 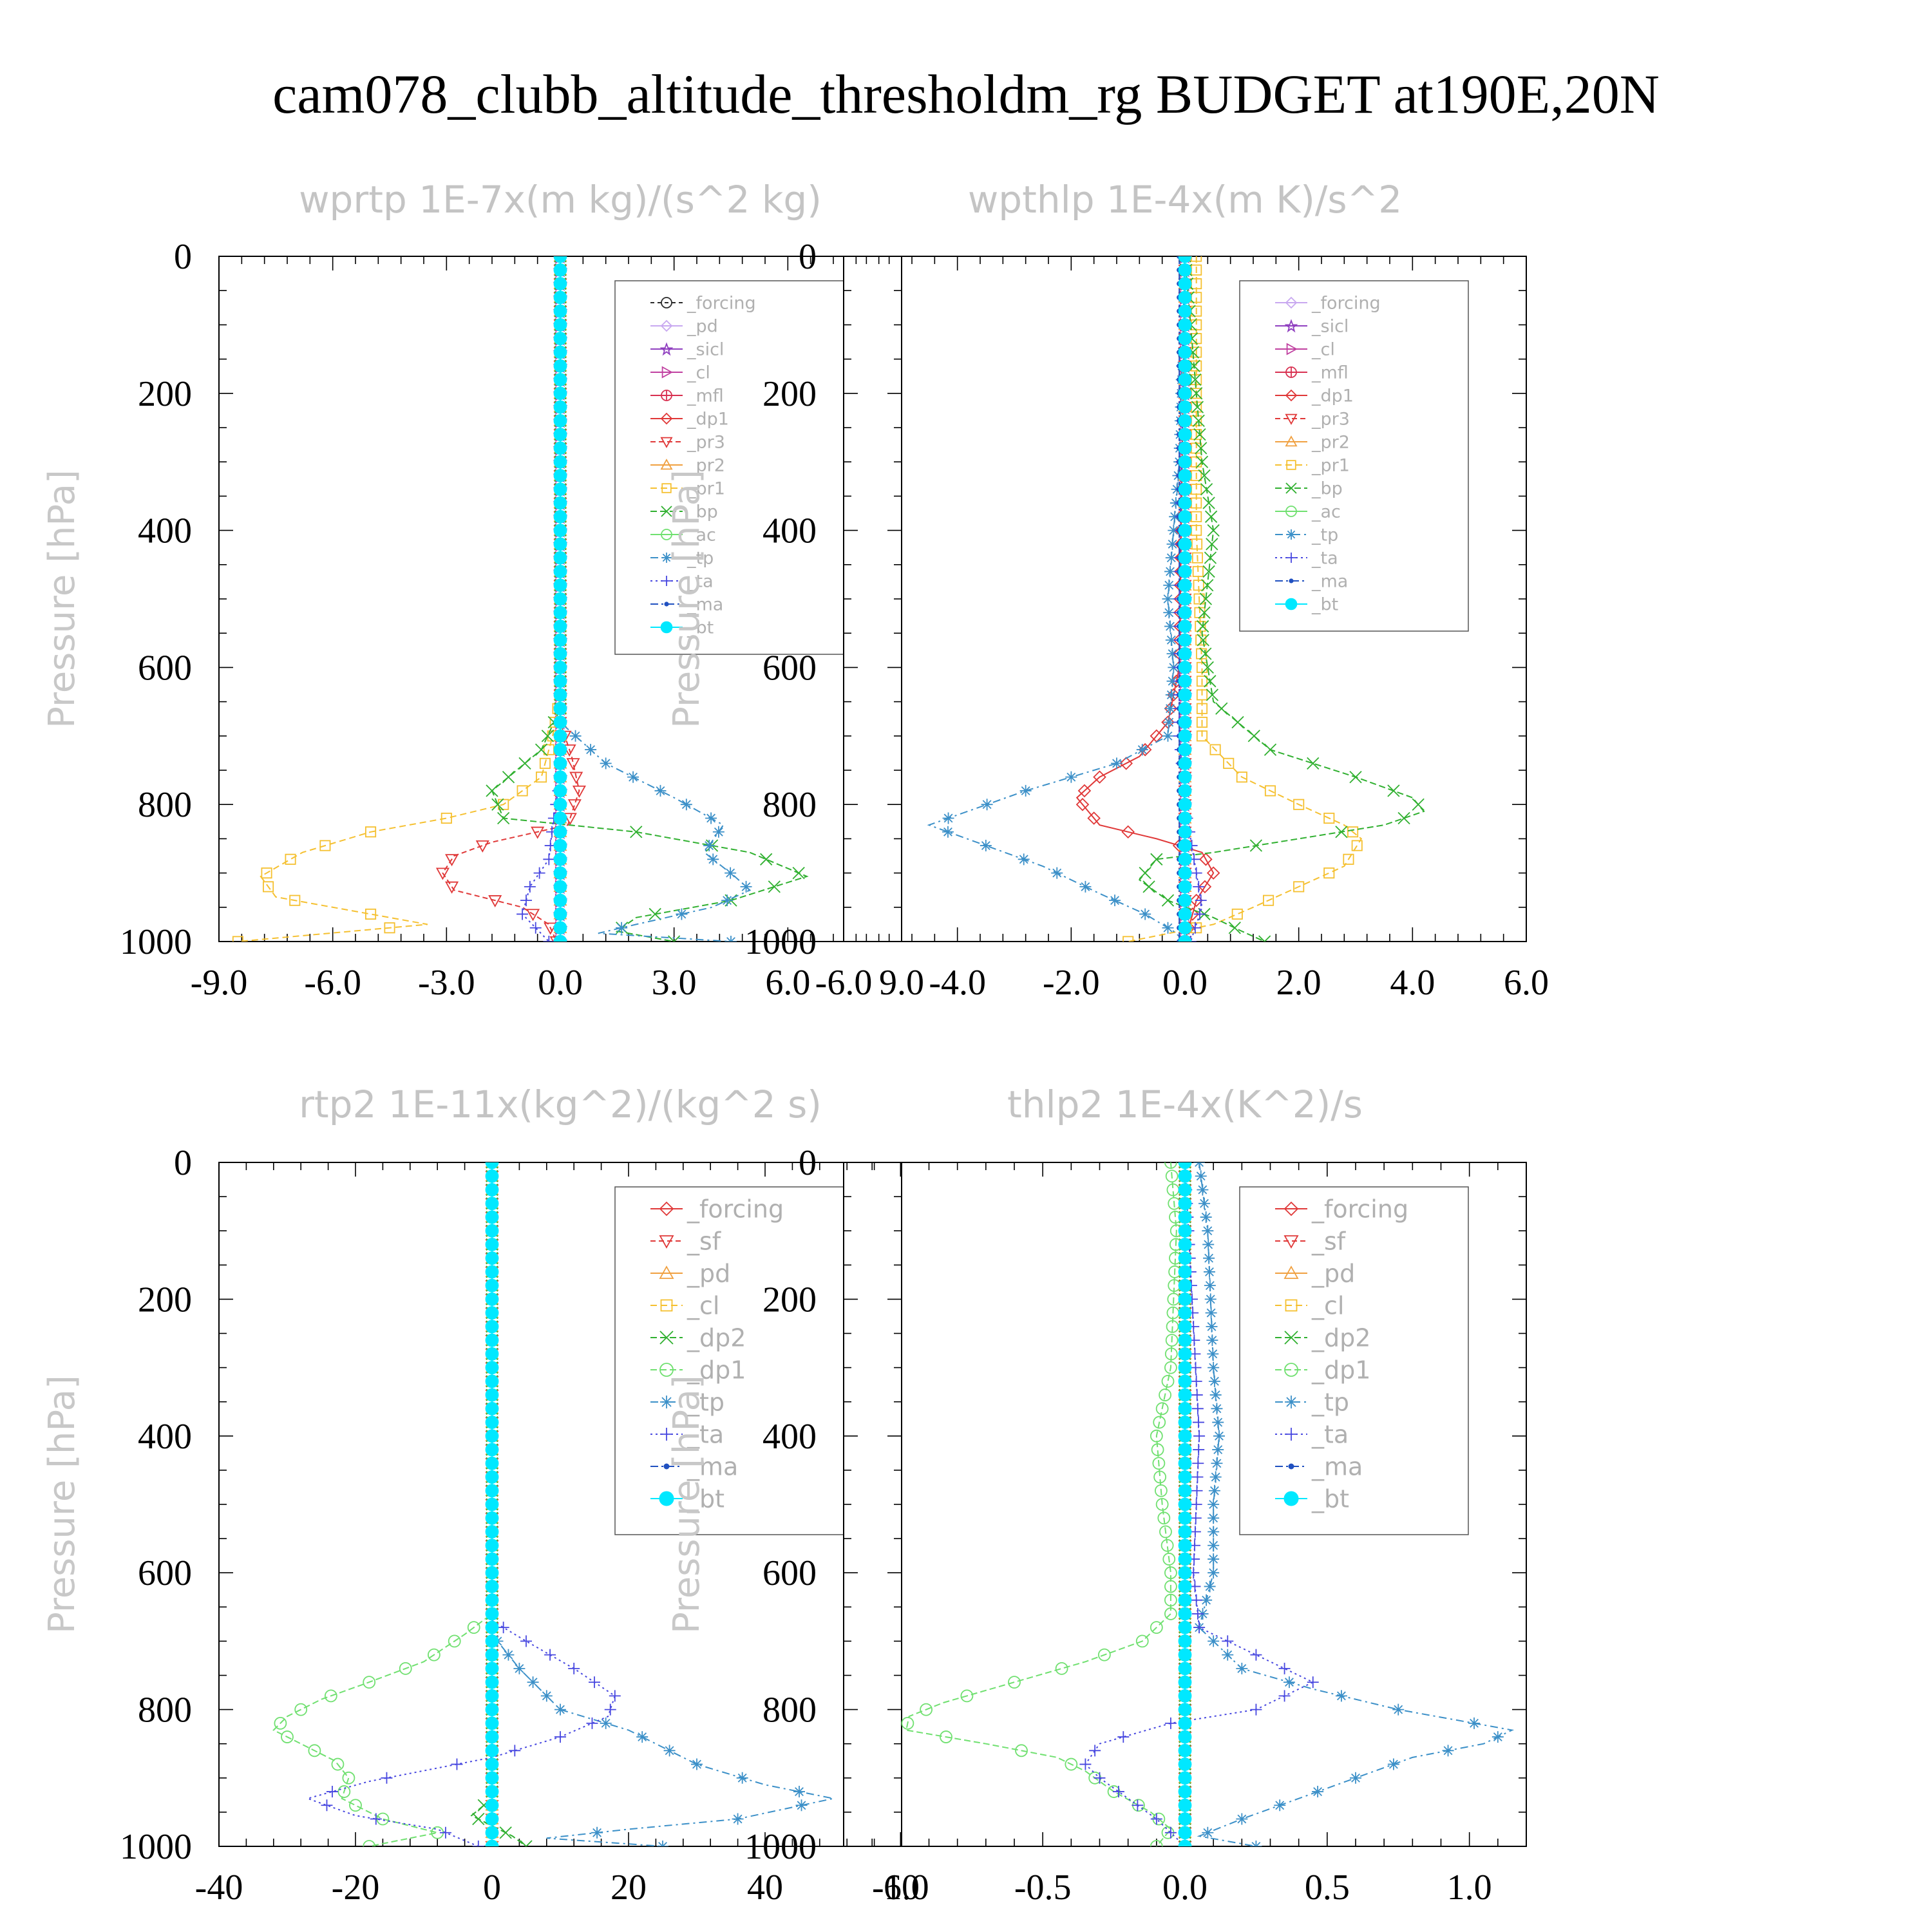 I want to click on legend-label: _cl, so click(x=698, y=373).